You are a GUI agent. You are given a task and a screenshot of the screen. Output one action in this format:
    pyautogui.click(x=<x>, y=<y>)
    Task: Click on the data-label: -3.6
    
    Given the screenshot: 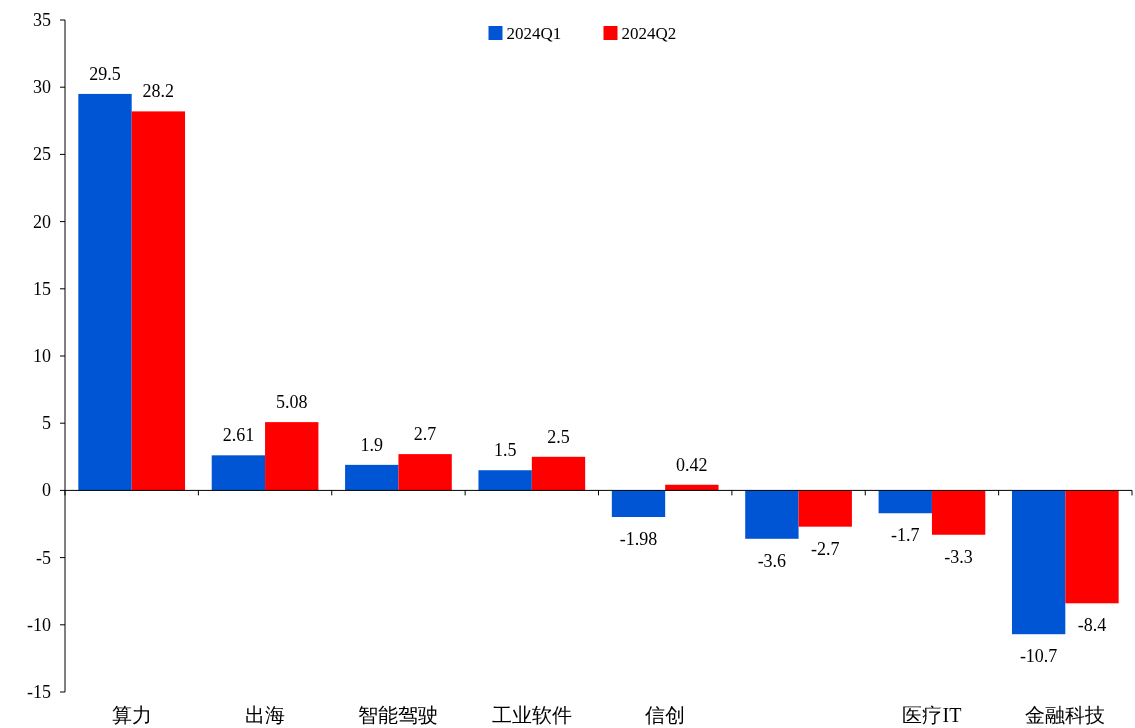 What is the action you would take?
    pyautogui.click(x=772, y=560)
    